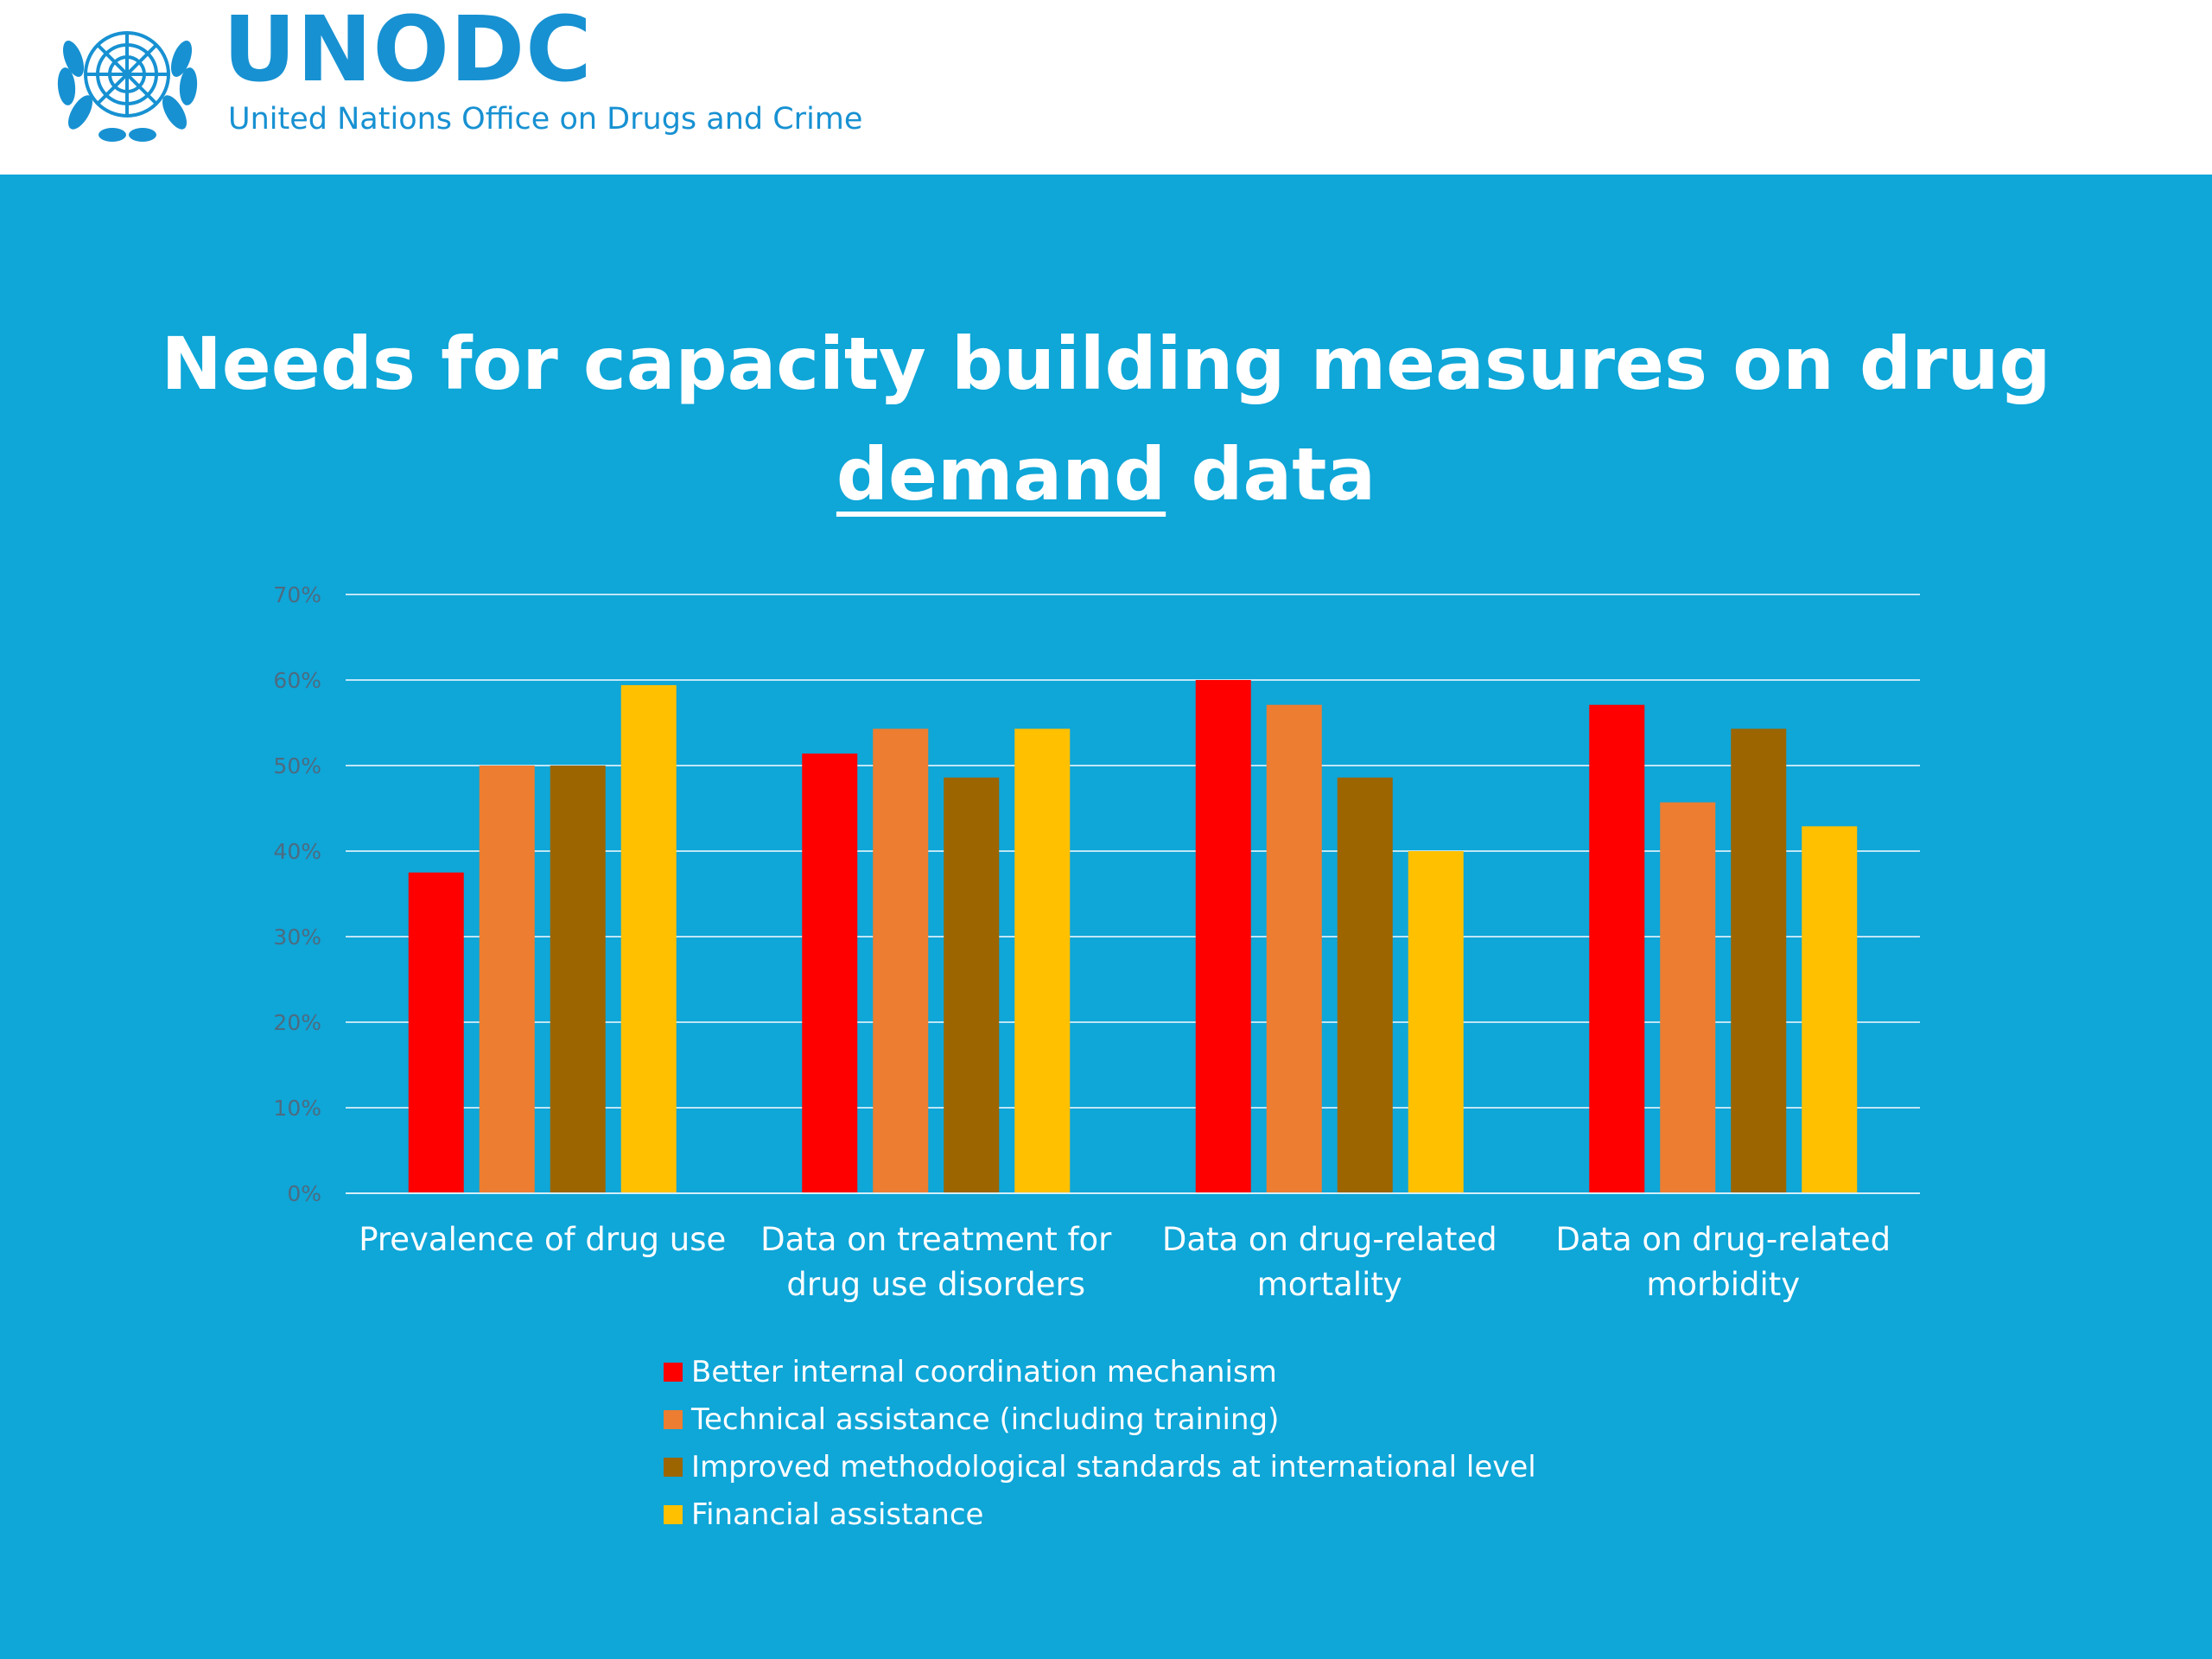  Describe the element at coordinates (936, 1239) in the screenshot. I see `x-category-label: Data on treatment for` at that location.